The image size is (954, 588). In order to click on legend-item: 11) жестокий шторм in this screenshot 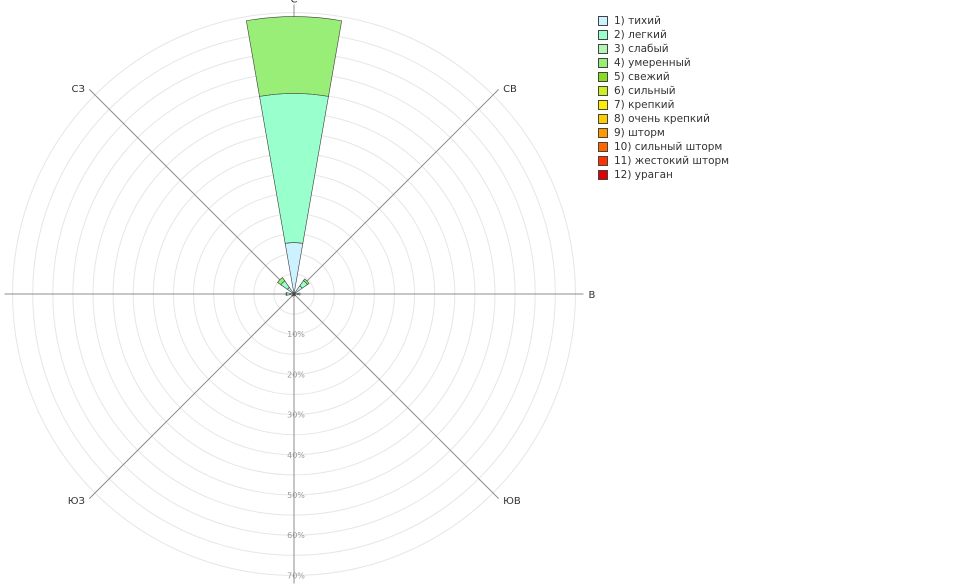, I will do `click(663, 161)`.